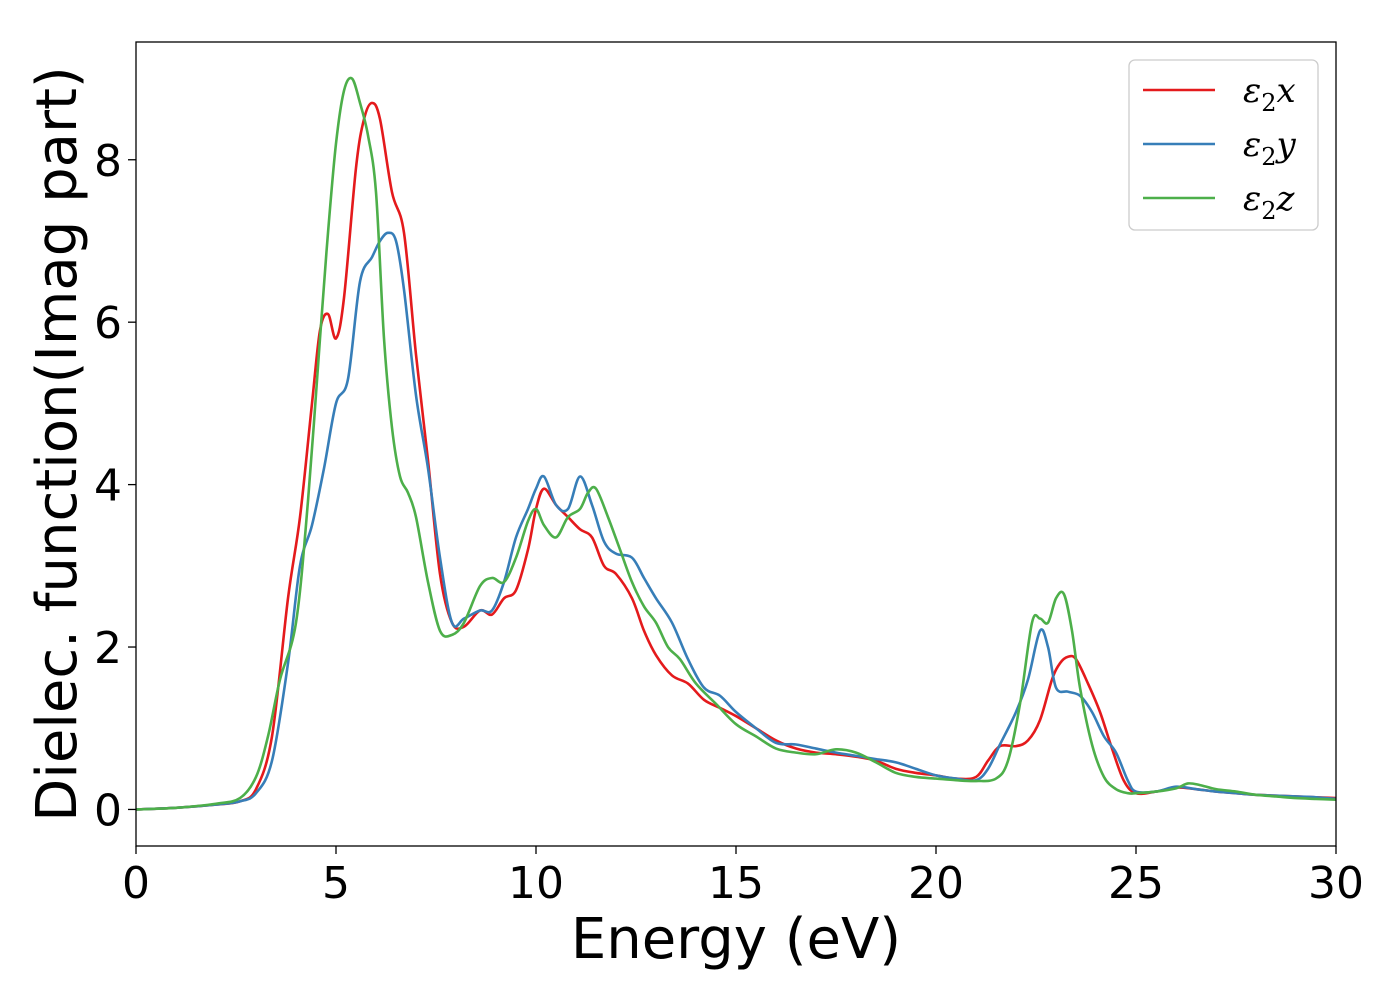  Describe the element at coordinates (108, 486) in the screenshot. I see `y-tick-label: 4` at that location.